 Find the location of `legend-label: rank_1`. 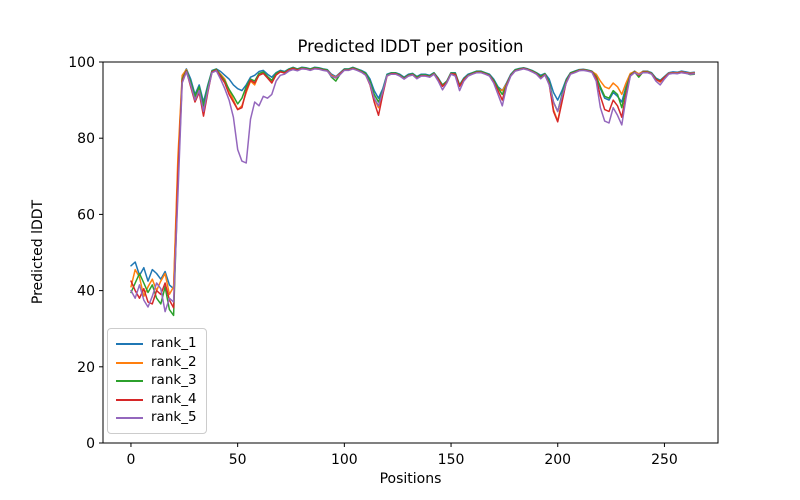

legend-label: rank_1 is located at coordinates (174, 343).